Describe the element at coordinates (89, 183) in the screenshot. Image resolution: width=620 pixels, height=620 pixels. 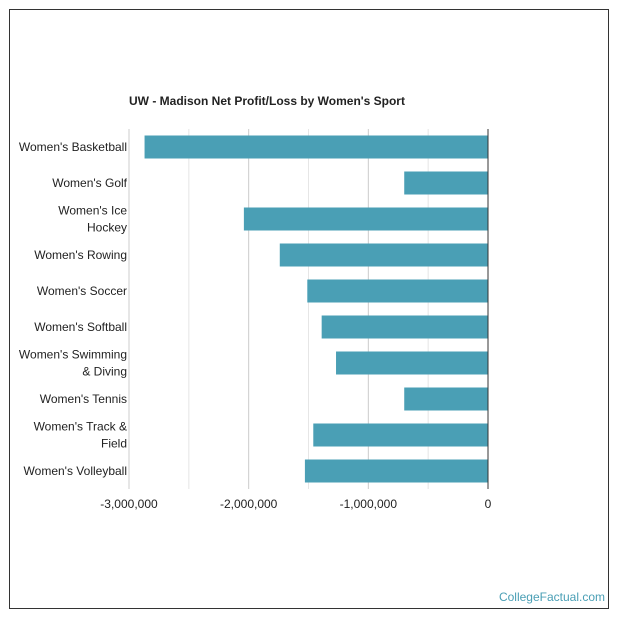
I see `category-label: Women's Golf` at that location.